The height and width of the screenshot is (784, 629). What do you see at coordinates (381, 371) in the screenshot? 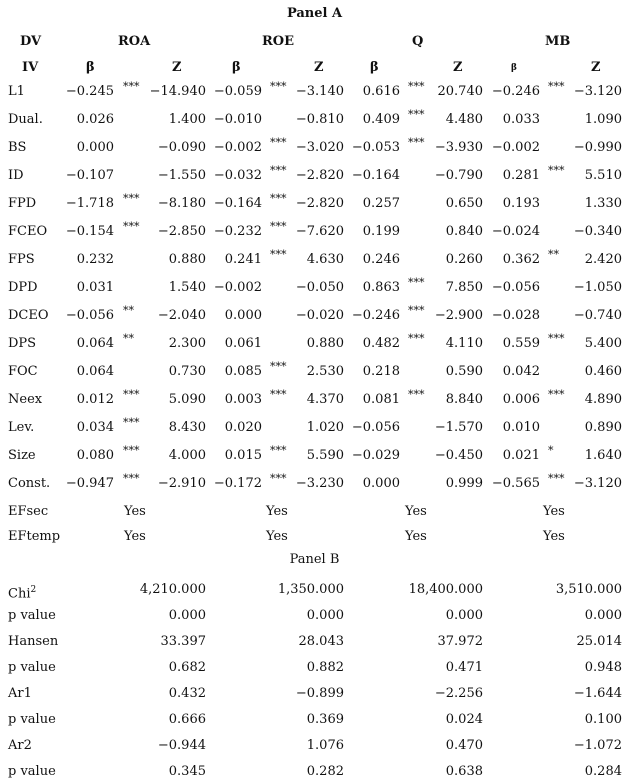
I see `beta-value: 0.218` at bounding box center [381, 371].